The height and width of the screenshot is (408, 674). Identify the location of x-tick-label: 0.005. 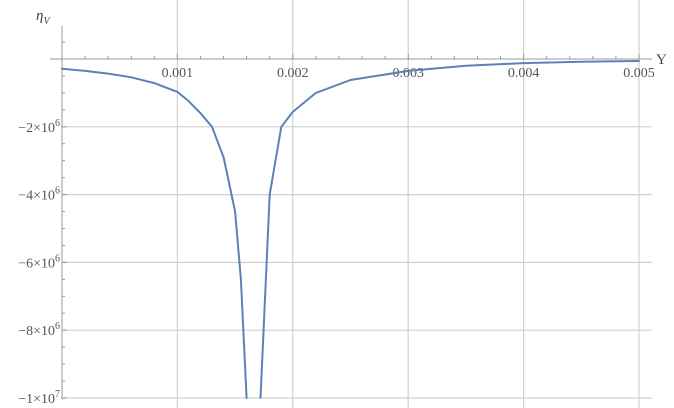
(639, 73).